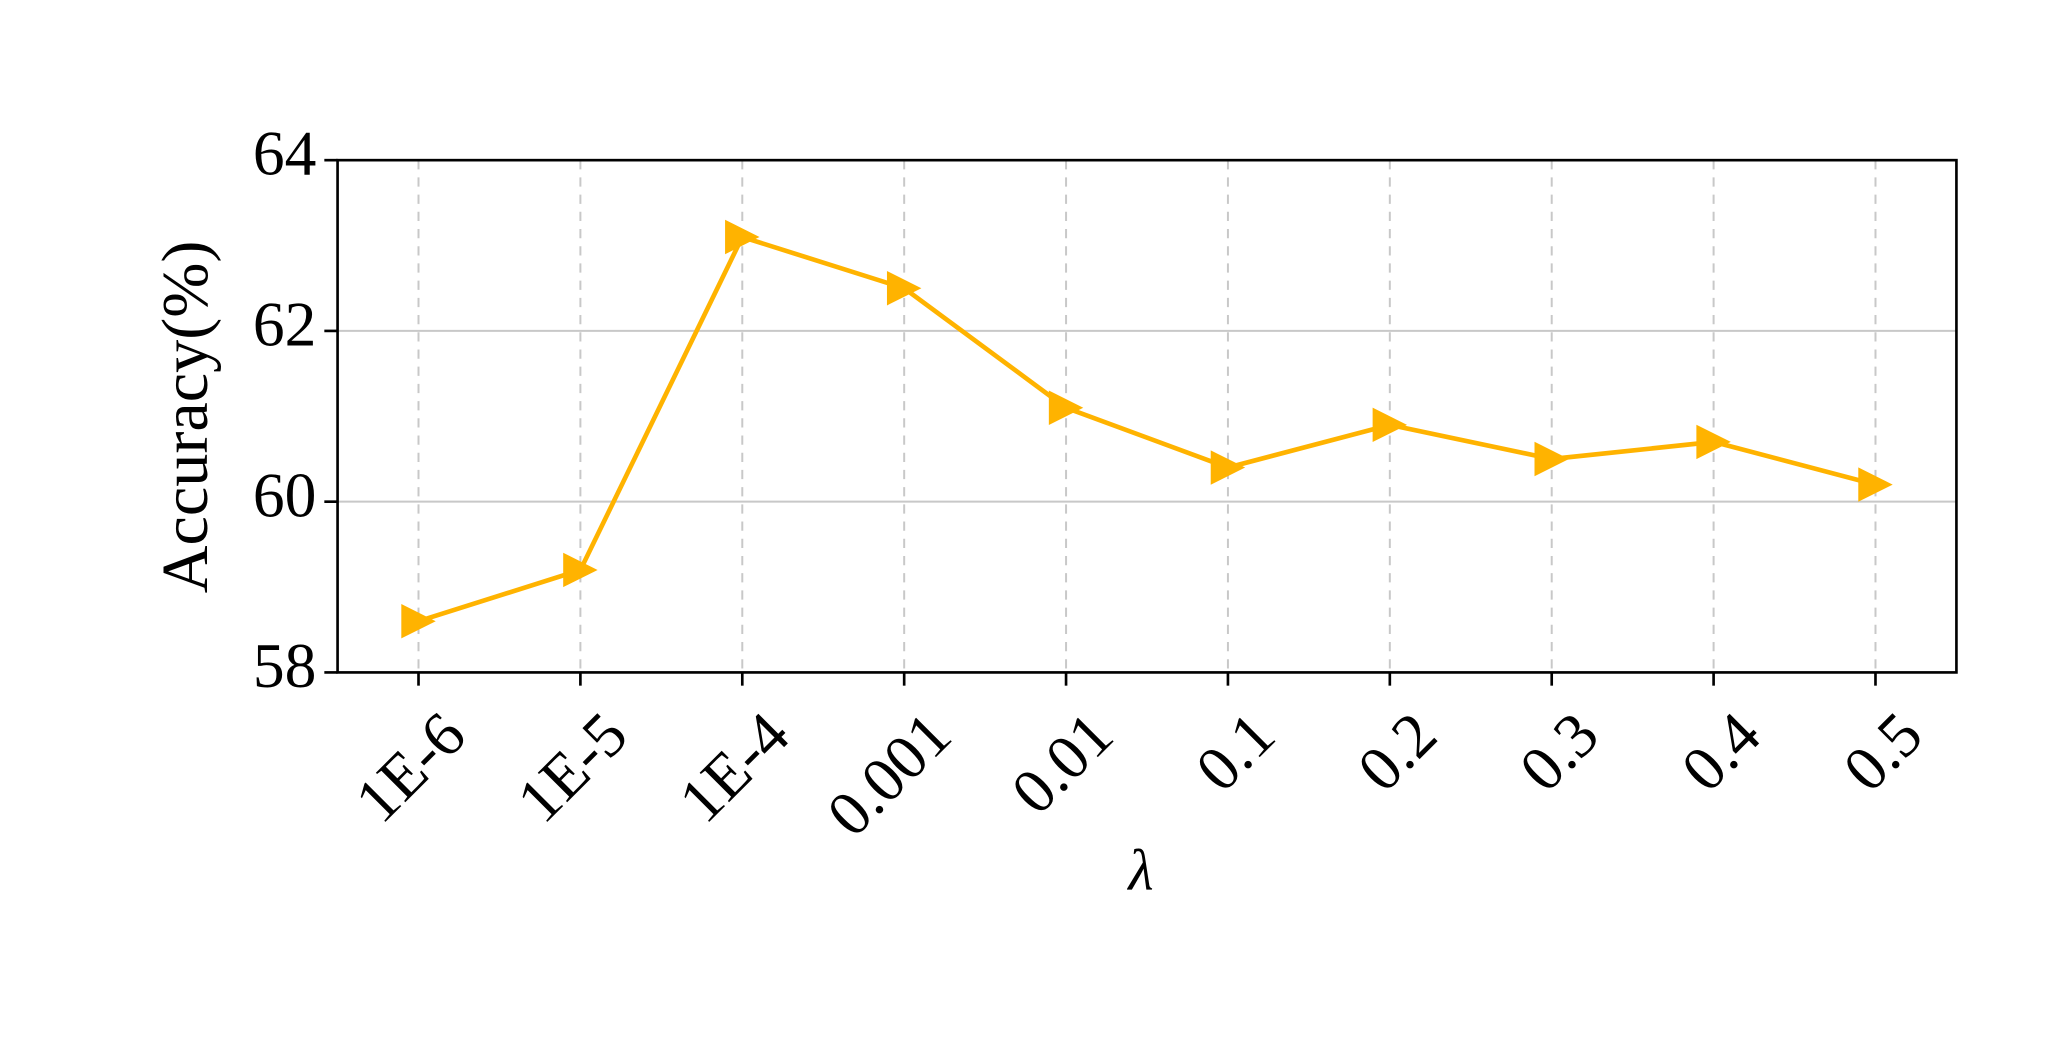 Image resolution: width=2065 pixels, height=1051 pixels. Describe the element at coordinates (285, 665) in the screenshot. I see `y-tick-label: 58` at that location.